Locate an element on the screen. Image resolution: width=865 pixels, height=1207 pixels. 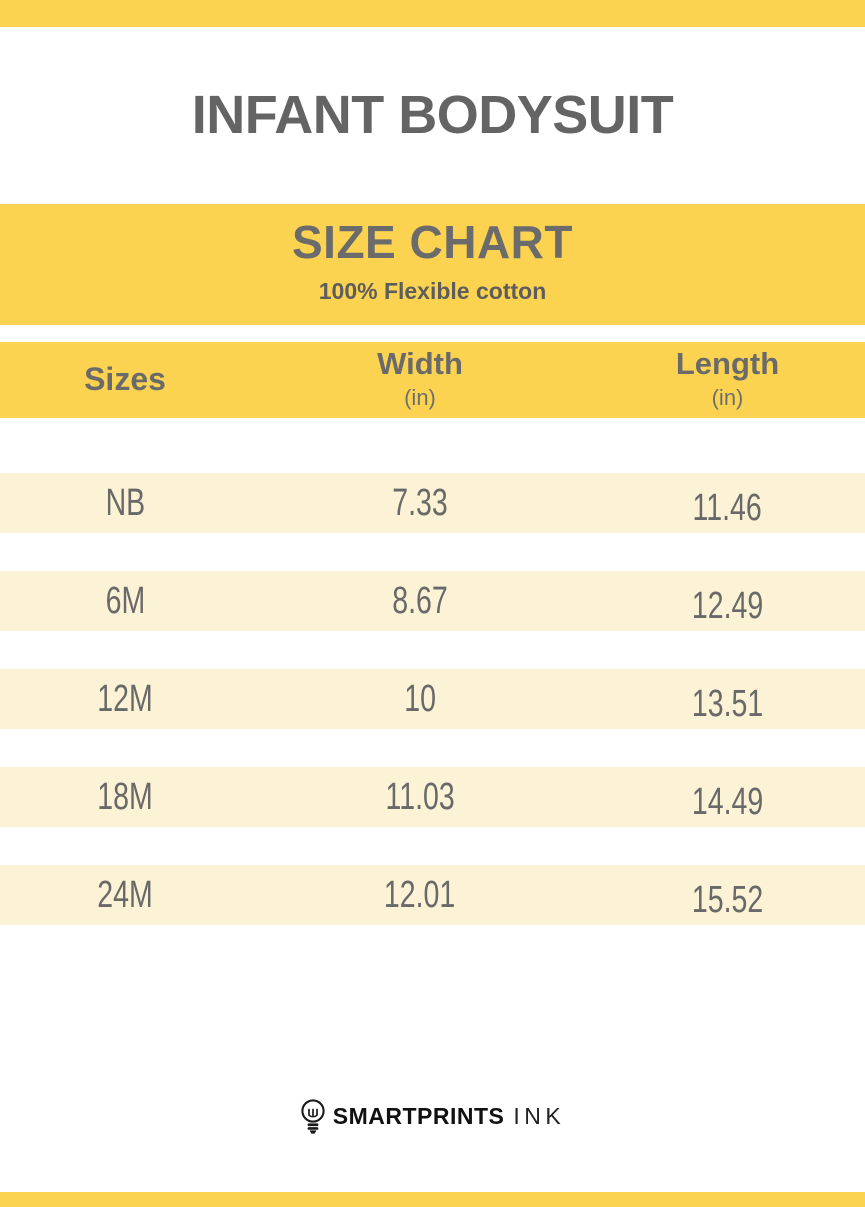
size-chart-banner: SIZE CHART 100% Flexible cotton is located at coordinates (432, 264).